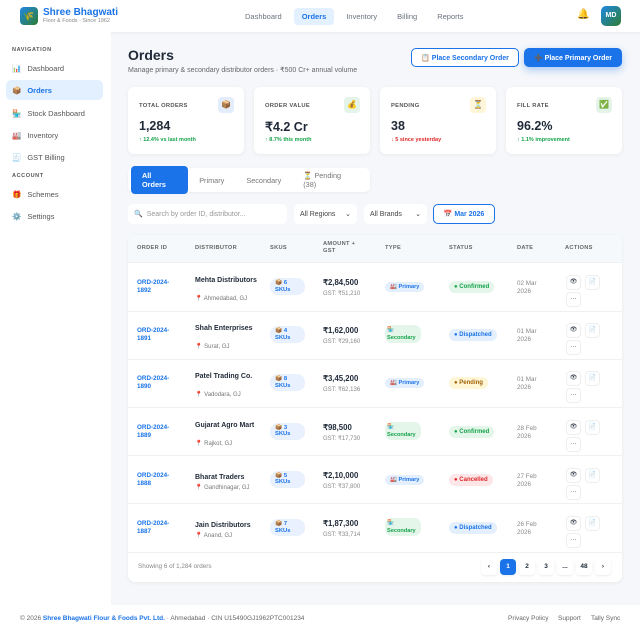 The width and height of the screenshot is (640, 632). What do you see at coordinates (153, 383) in the screenshot?
I see `order-id-link: ORD-2024-1890` at bounding box center [153, 383].